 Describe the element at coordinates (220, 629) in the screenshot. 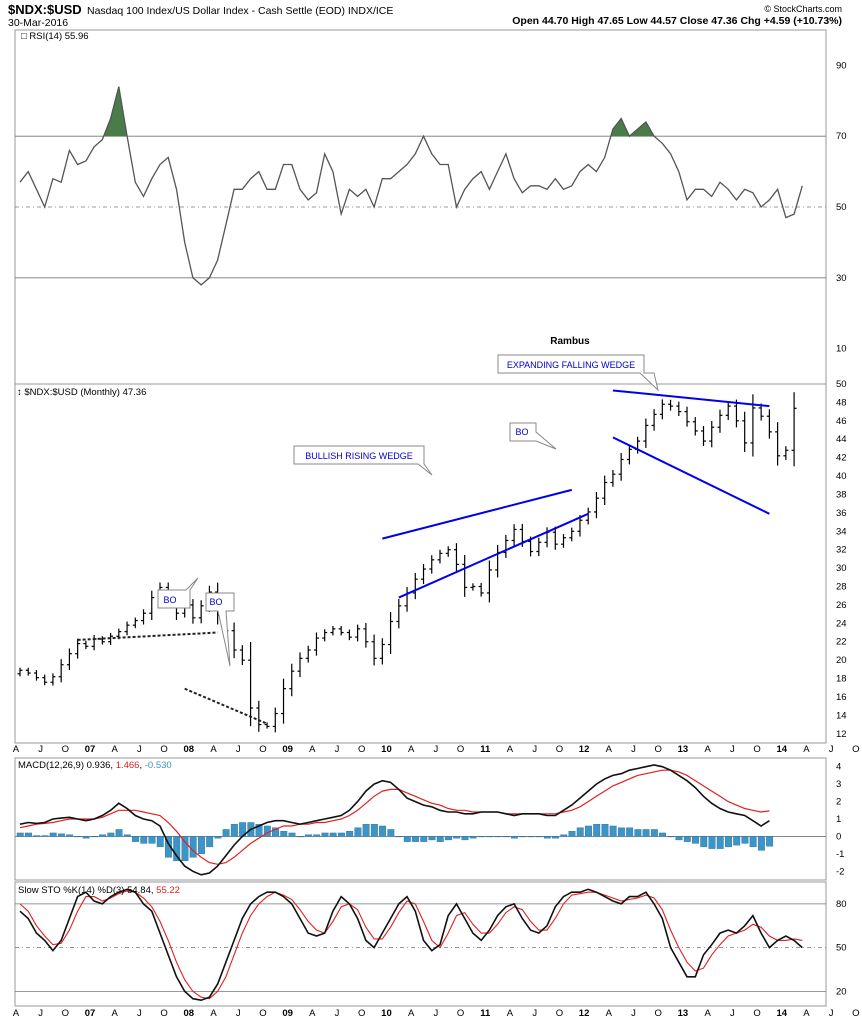

I see `callout-bo-2009: BO` at that location.